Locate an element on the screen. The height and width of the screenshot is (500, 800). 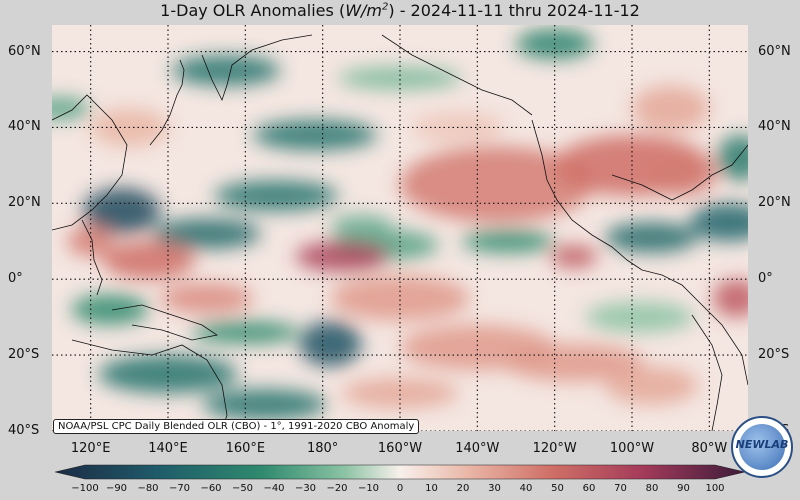
colorbar-tick-label: −40 is located at coordinates (274, 488).